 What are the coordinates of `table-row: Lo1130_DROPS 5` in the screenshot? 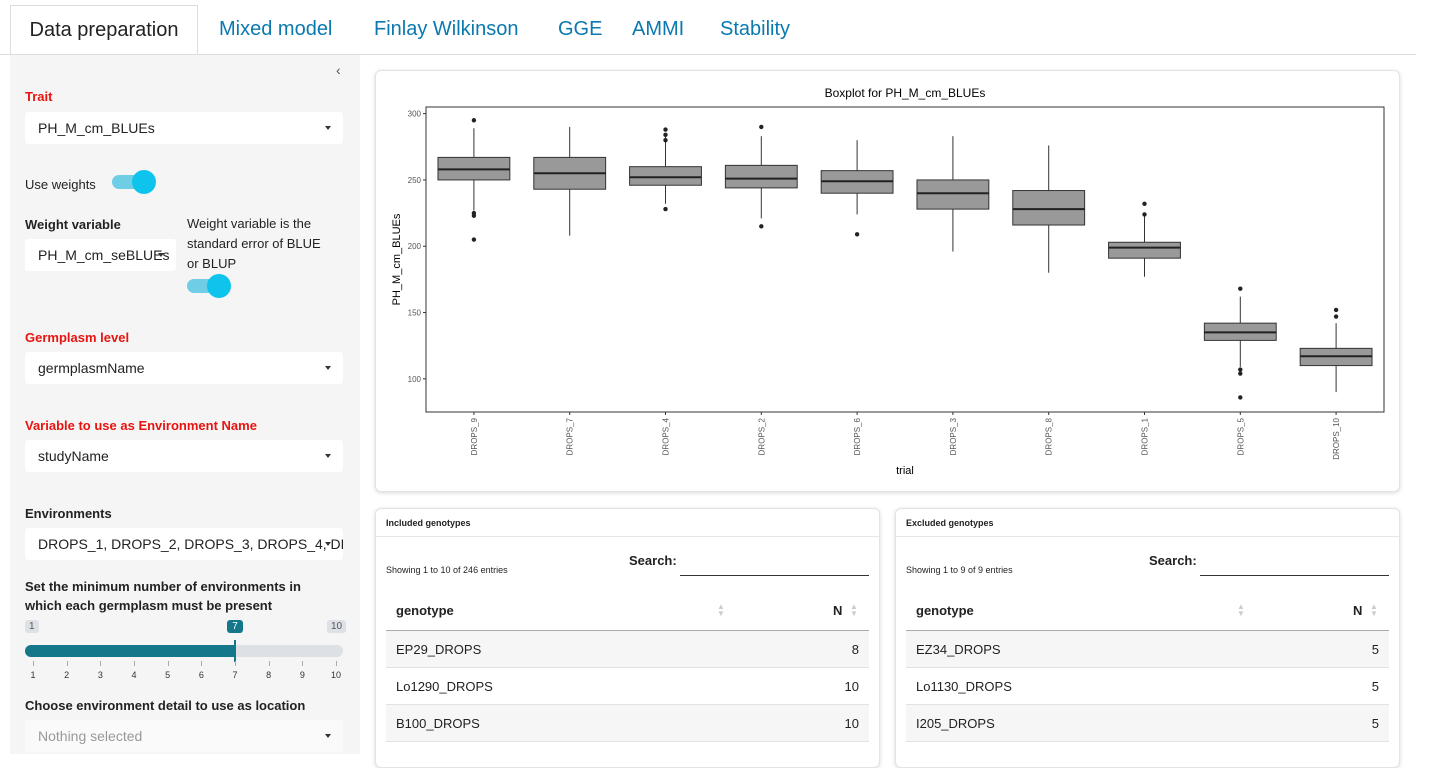 It's located at (1147, 686).